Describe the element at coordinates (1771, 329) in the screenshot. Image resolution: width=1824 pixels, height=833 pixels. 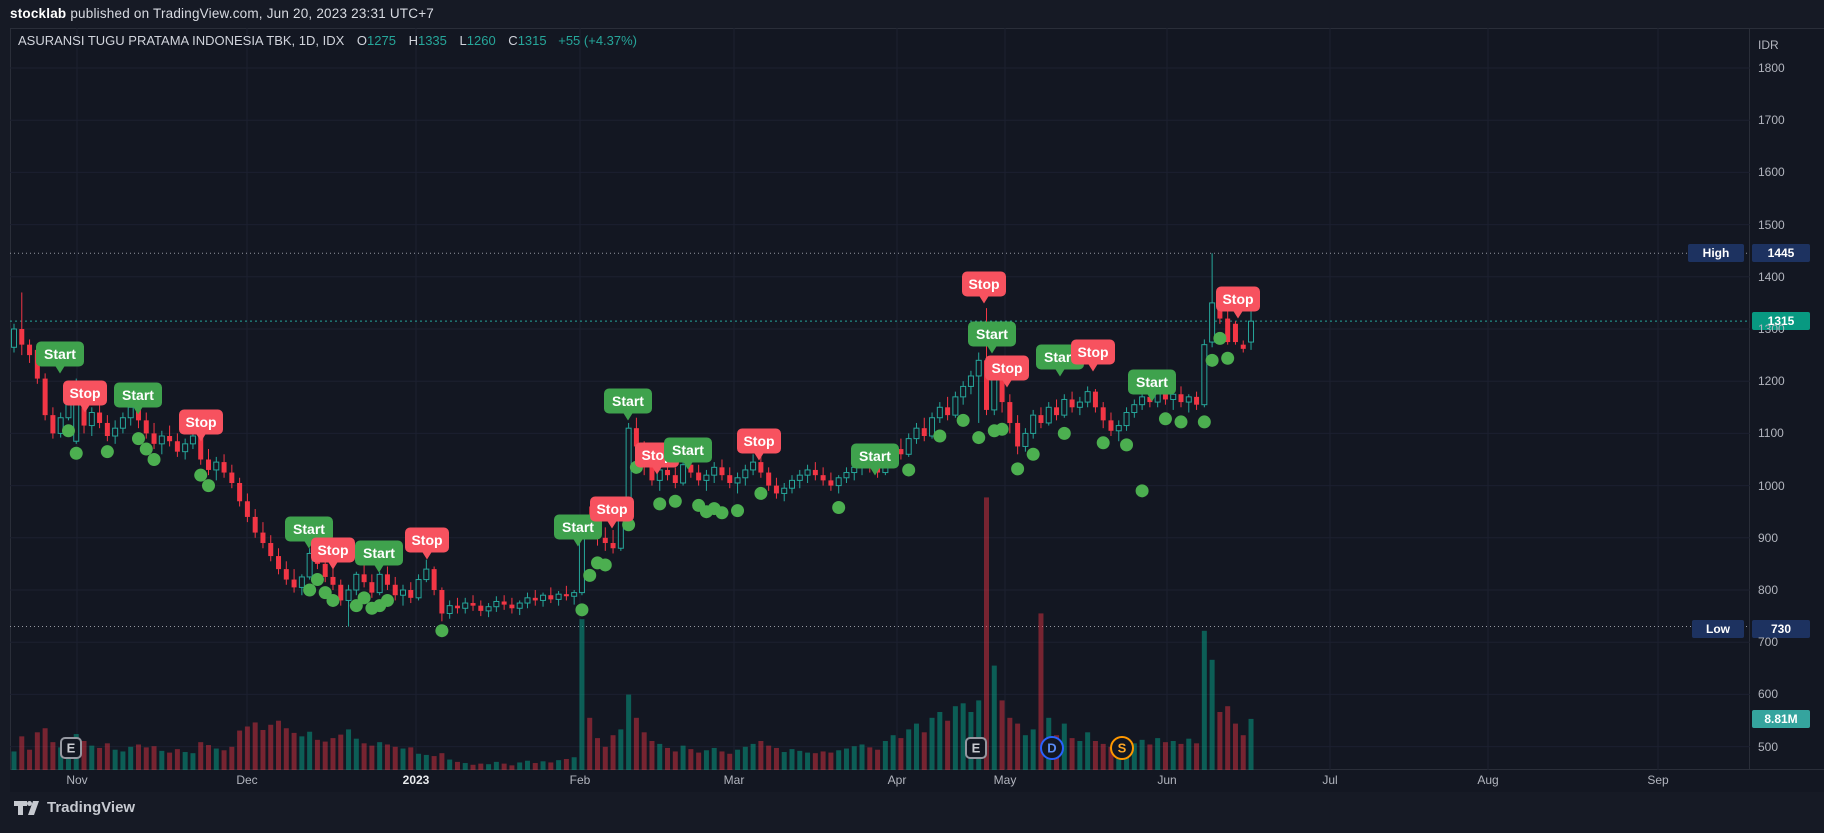
I see `price-tick-label: 1300` at that location.